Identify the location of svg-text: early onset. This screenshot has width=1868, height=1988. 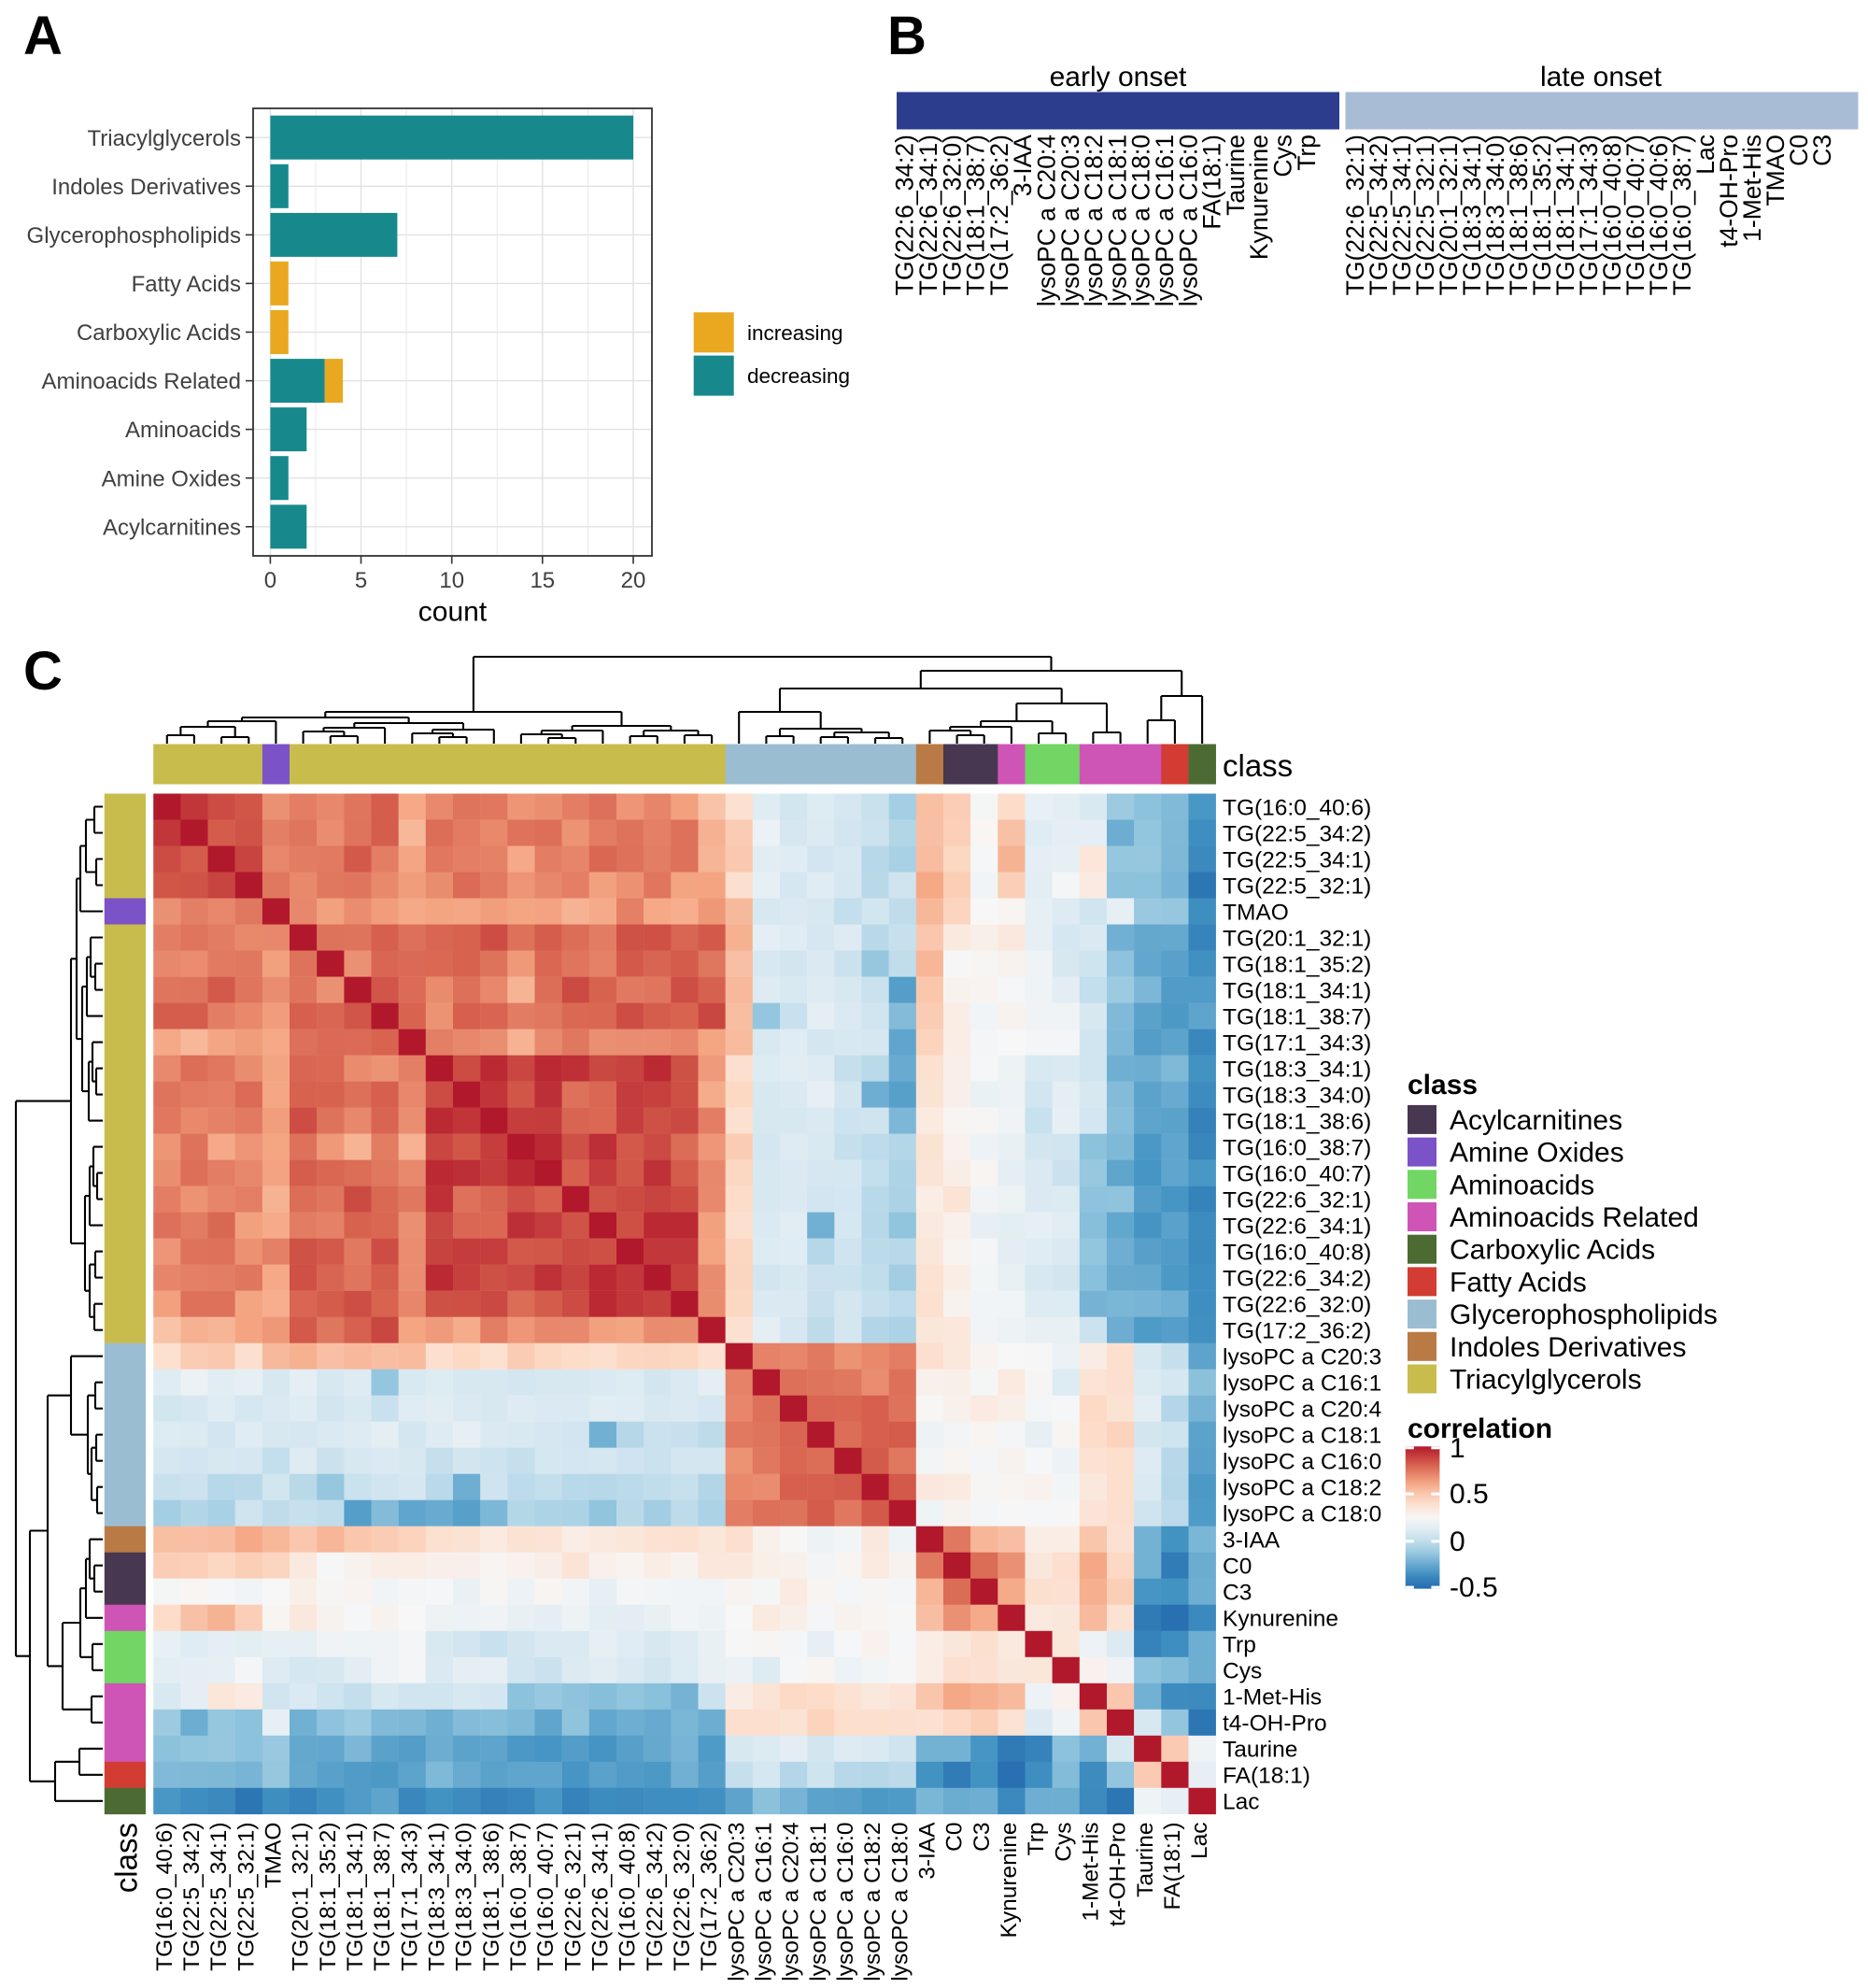
(1119, 77).